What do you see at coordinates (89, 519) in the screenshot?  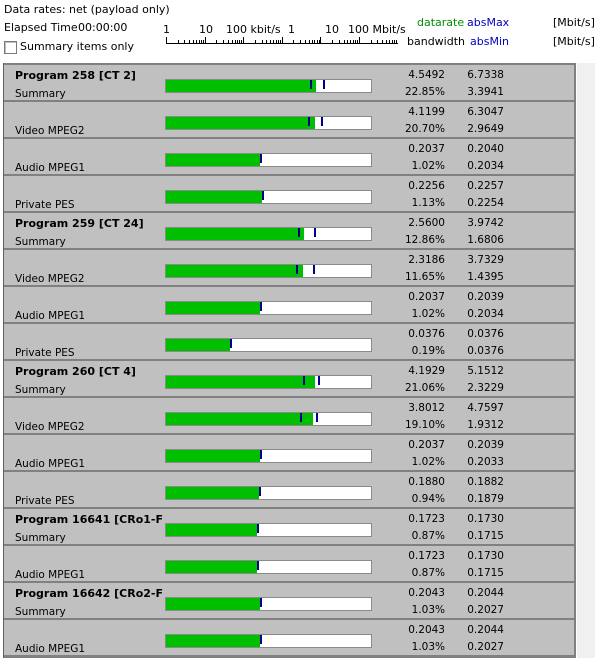 I see `program-name: Program 16641 [CRo1-F` at bounding box center [89, 519].